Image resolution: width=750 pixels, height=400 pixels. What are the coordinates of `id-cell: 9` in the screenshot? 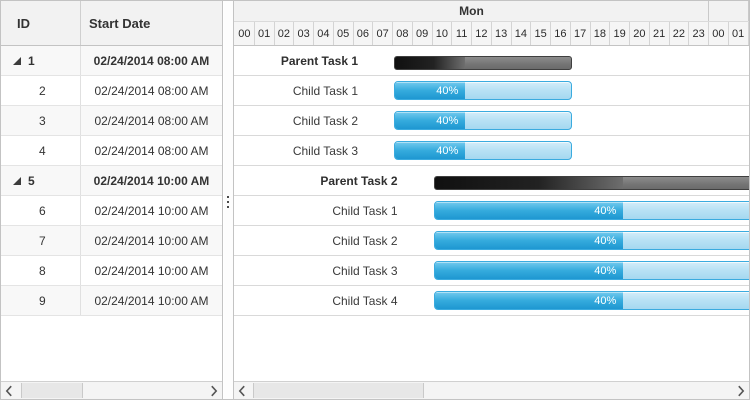 It's located at (41, 300).